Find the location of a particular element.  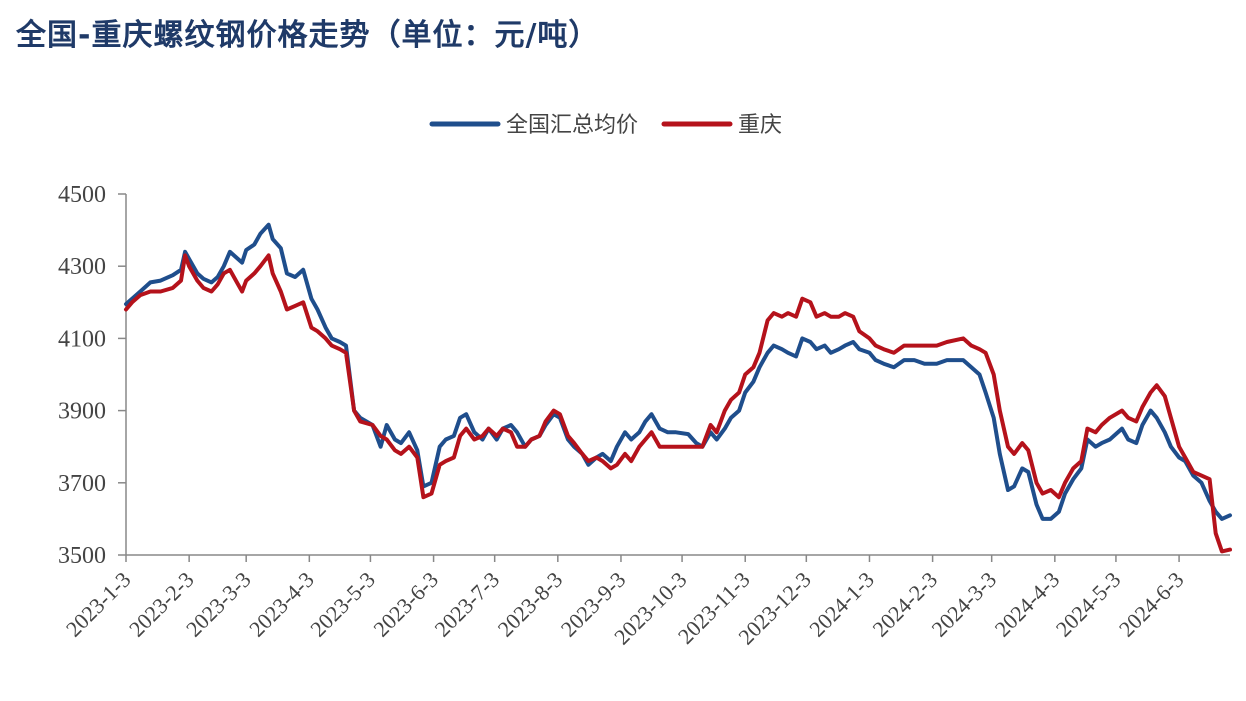

y-tick-label: 3500 is located at coordinates (82, 556).